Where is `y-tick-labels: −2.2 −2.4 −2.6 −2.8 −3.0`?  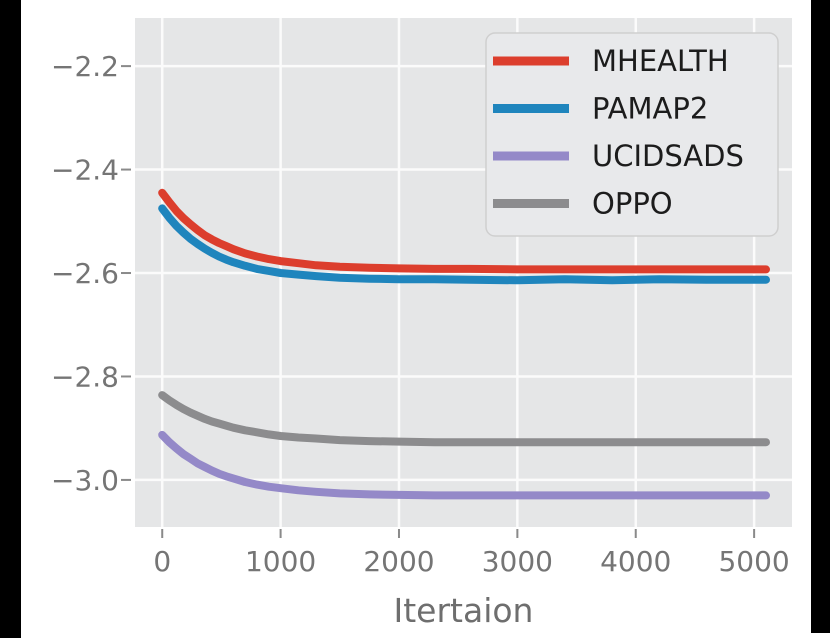 y-tick-labels: −2.2 −2.4 −2.6 −2.8 −3.0 is located at coordinates (85, 273).